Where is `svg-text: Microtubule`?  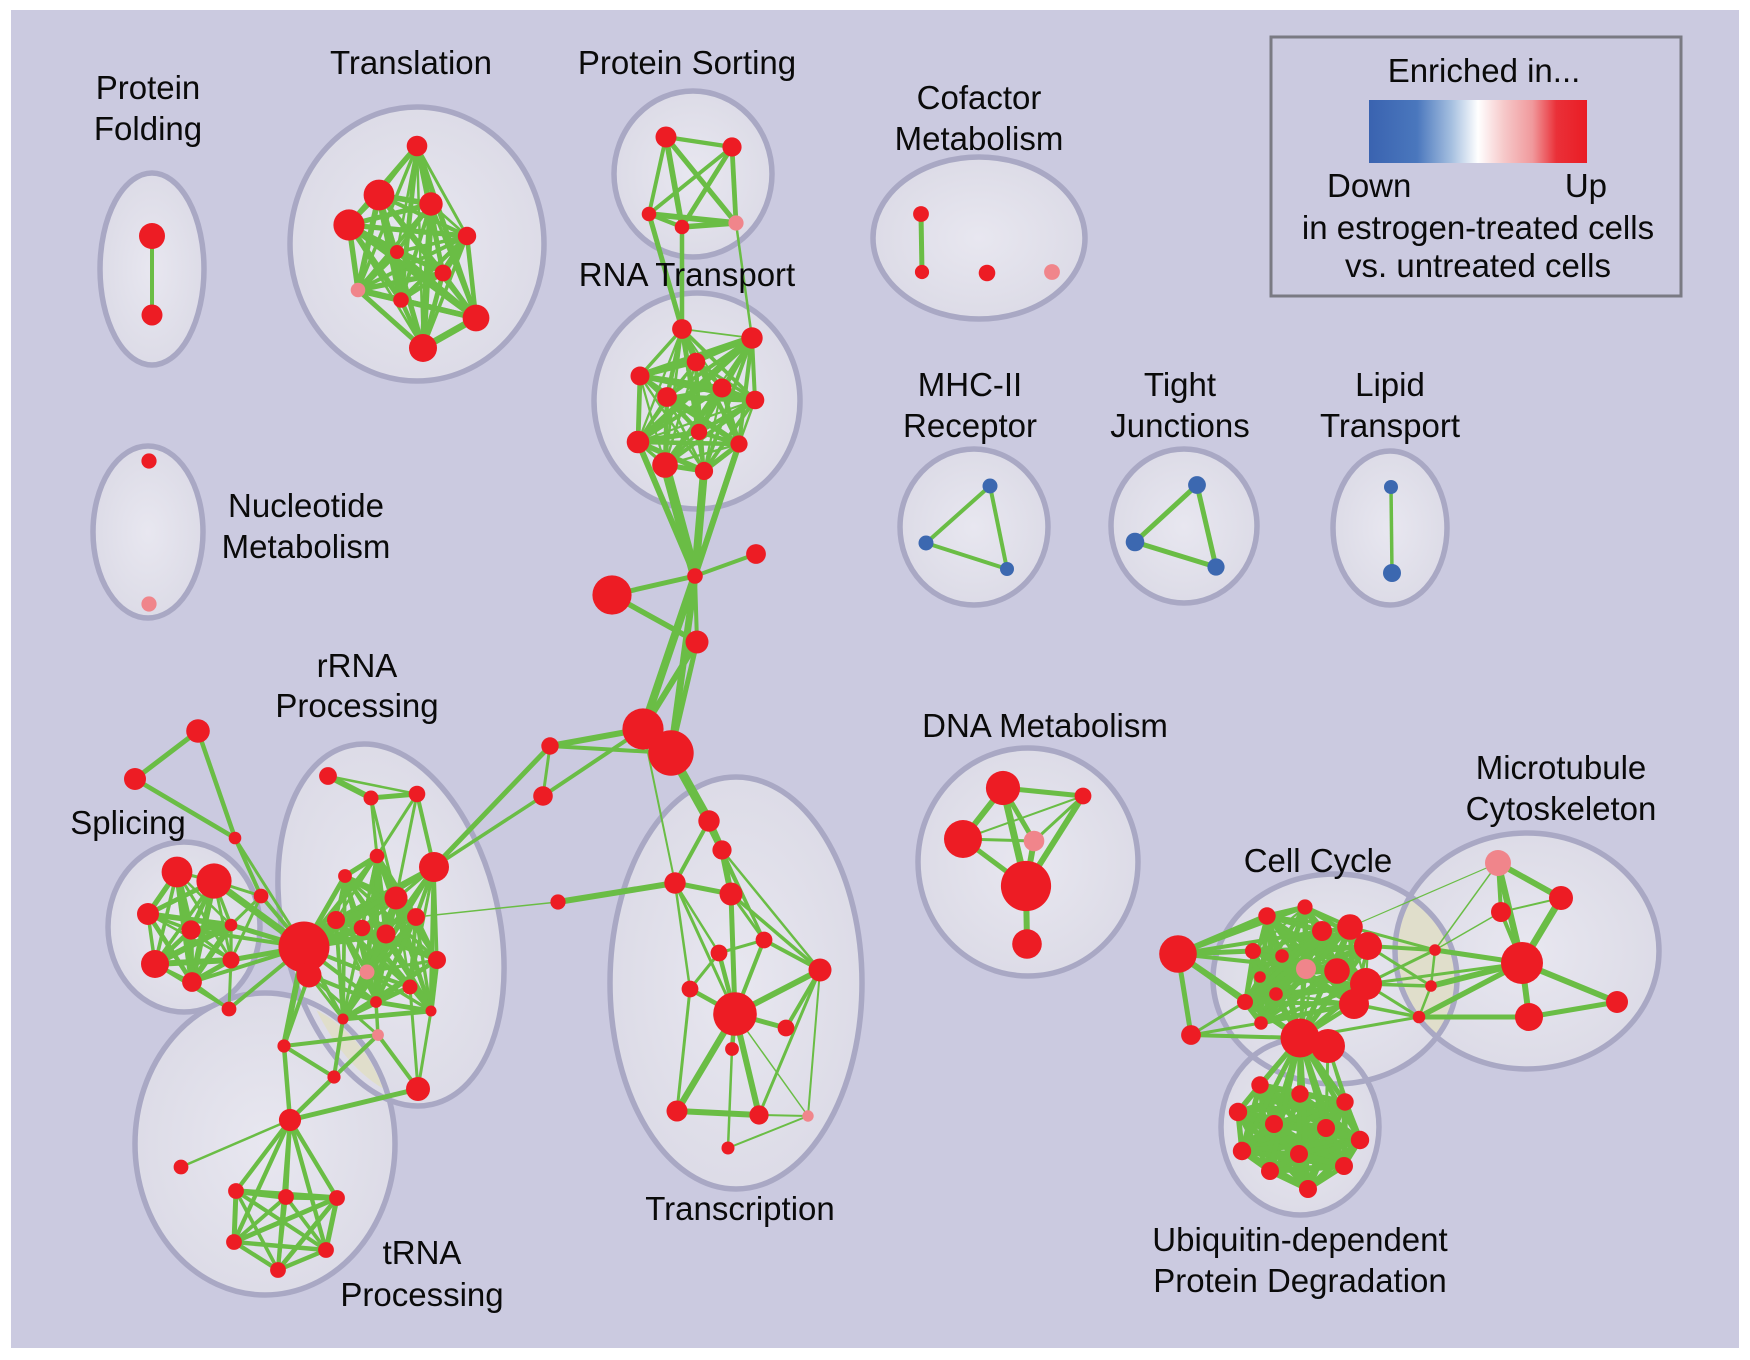 svg-text: Microtubule is located at coordinates (1561, 767).